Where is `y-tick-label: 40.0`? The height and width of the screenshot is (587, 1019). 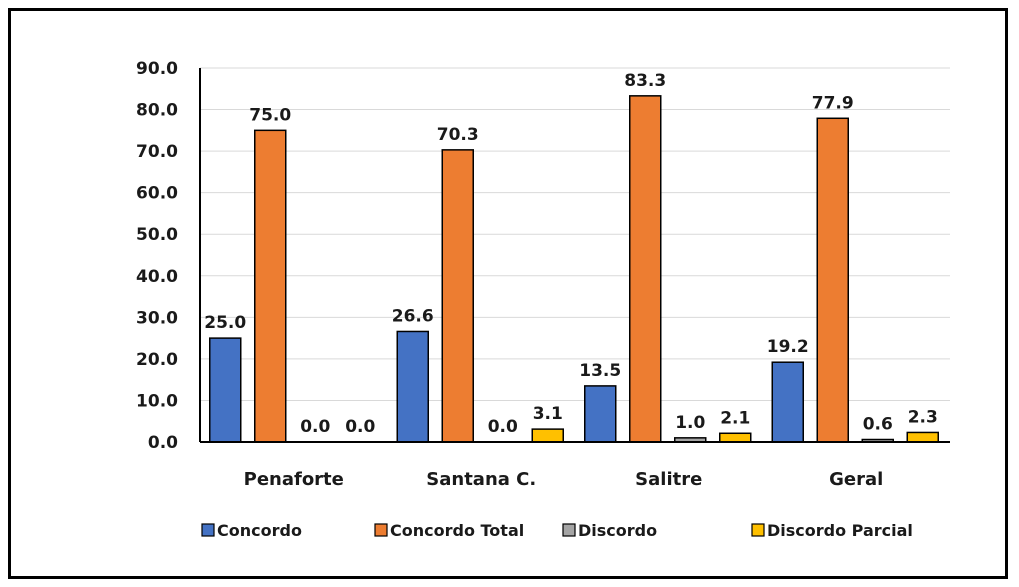 y-tick-label: 40.0 is located at coordinates (157, 277).